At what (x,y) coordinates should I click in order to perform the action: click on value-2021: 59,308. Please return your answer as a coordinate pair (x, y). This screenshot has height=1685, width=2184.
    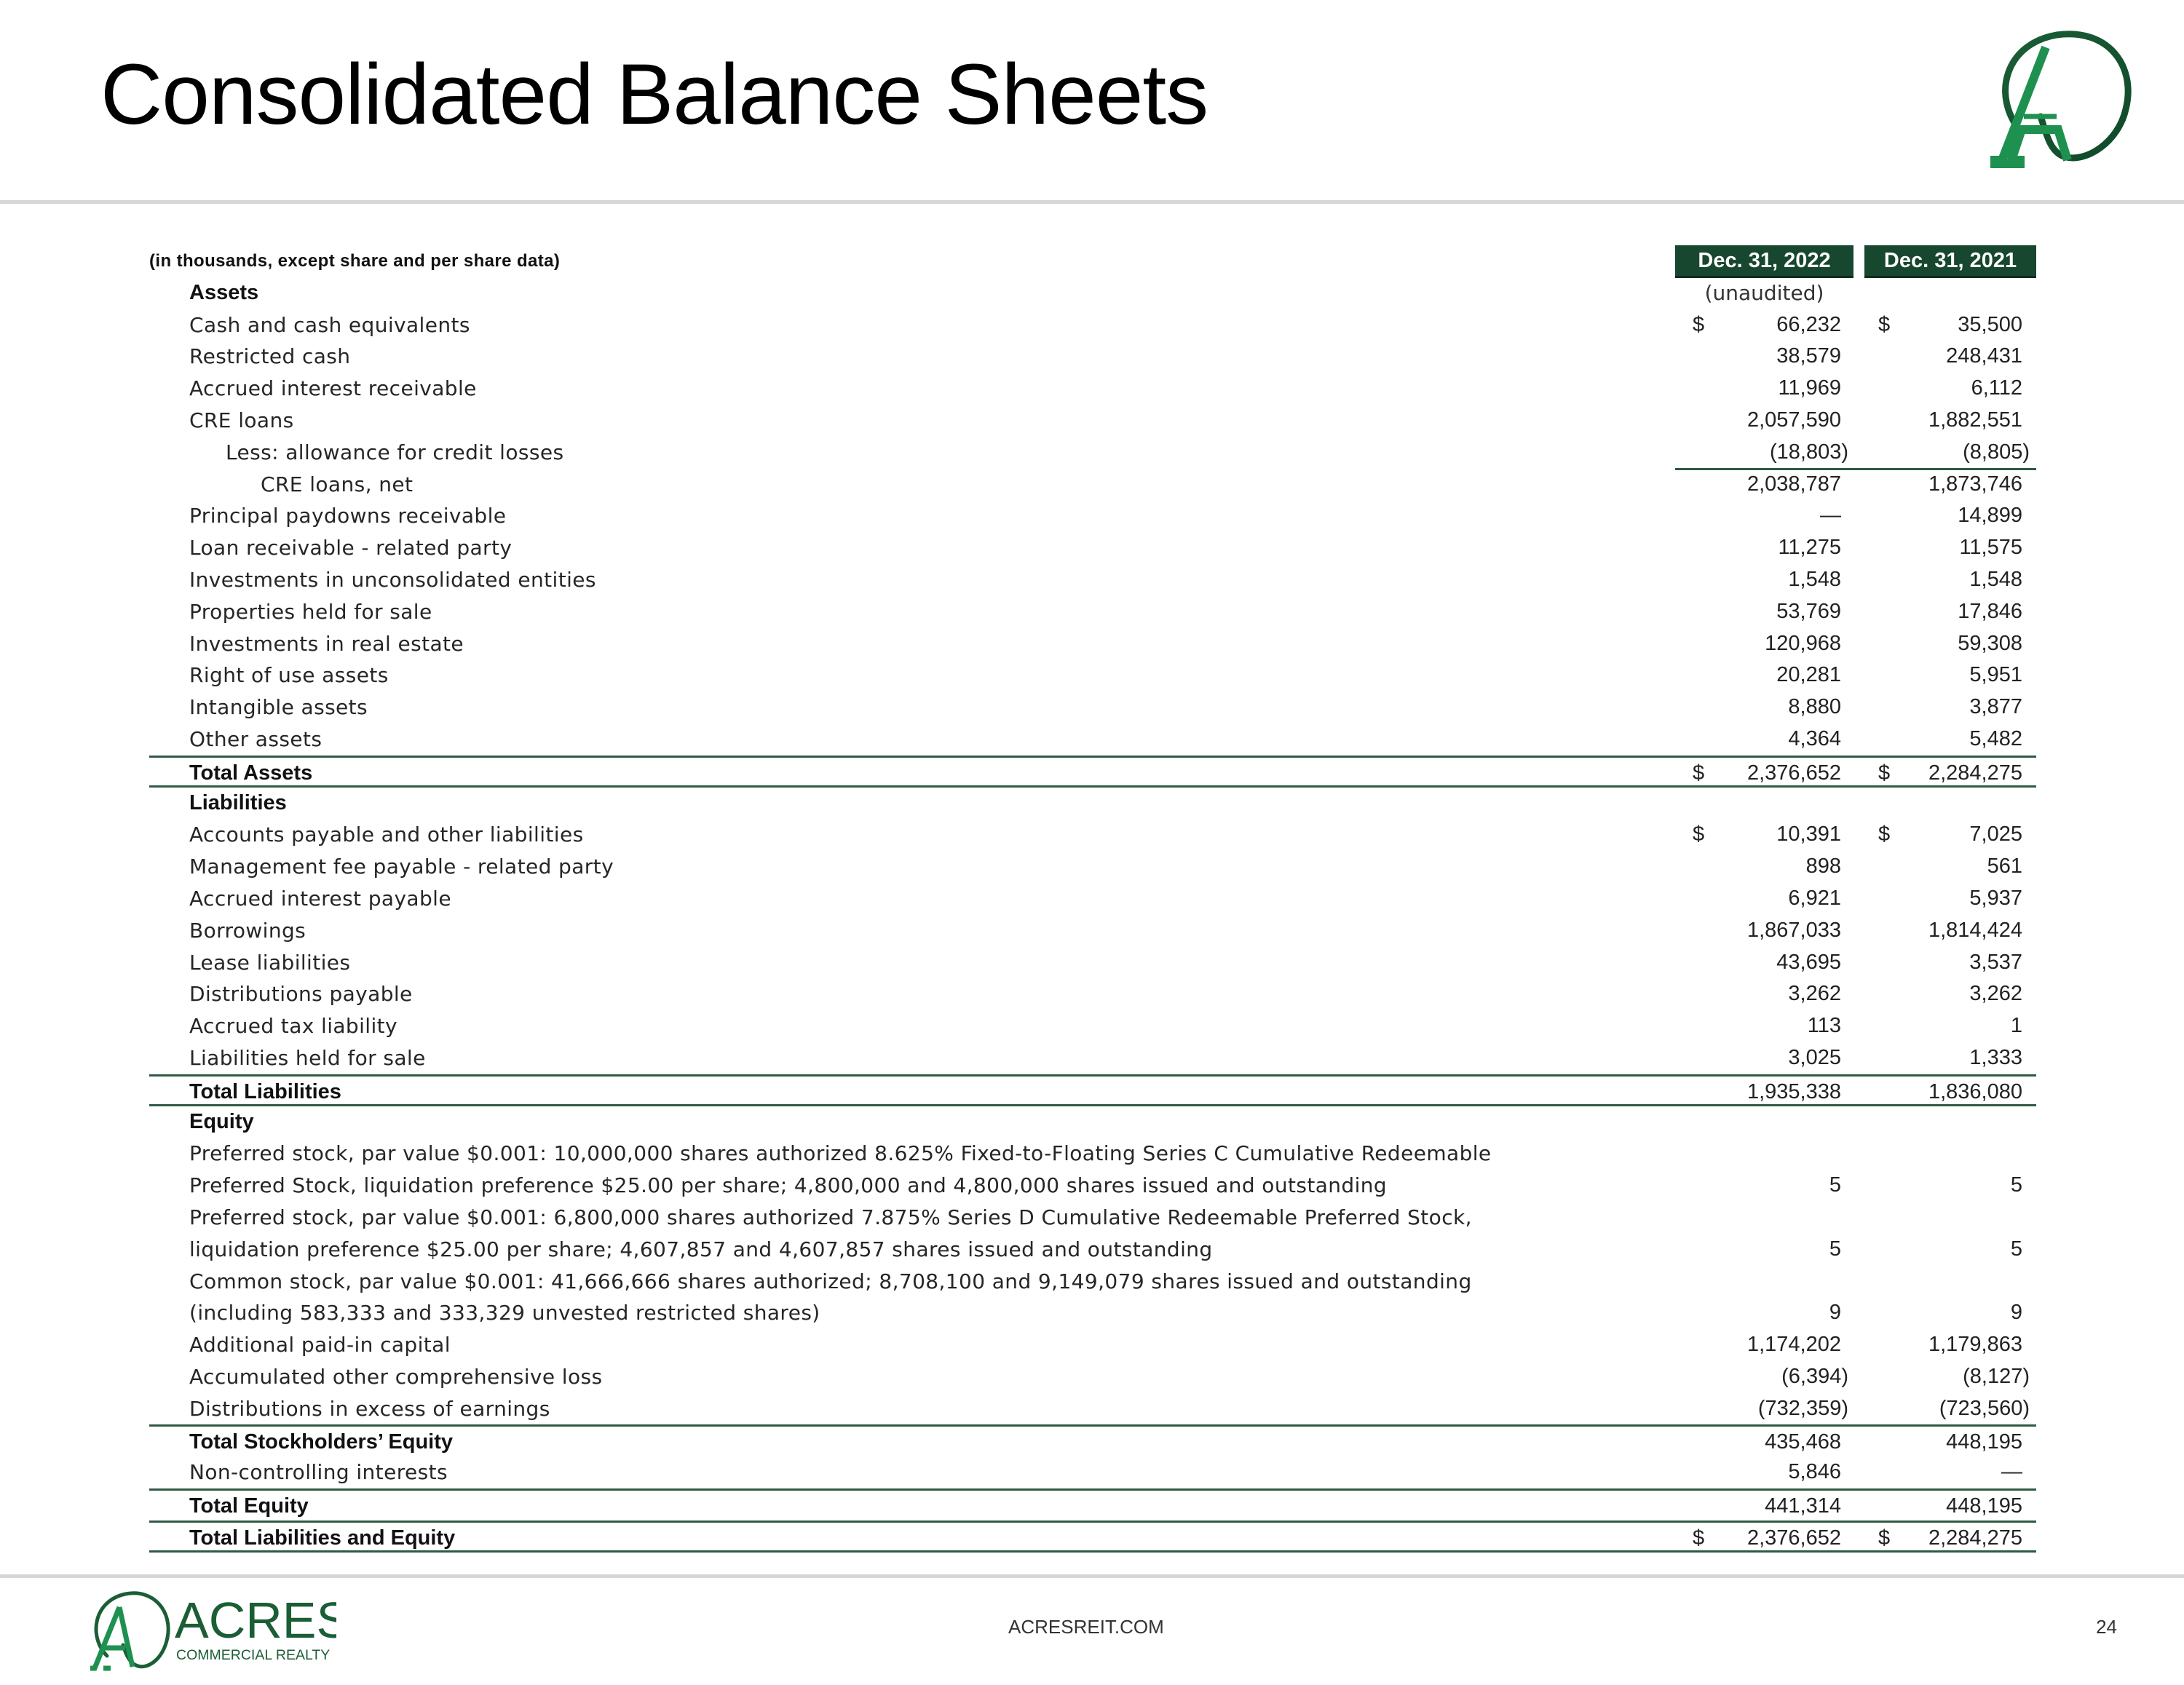
    Looking at the image, I should click on (1990, 643).